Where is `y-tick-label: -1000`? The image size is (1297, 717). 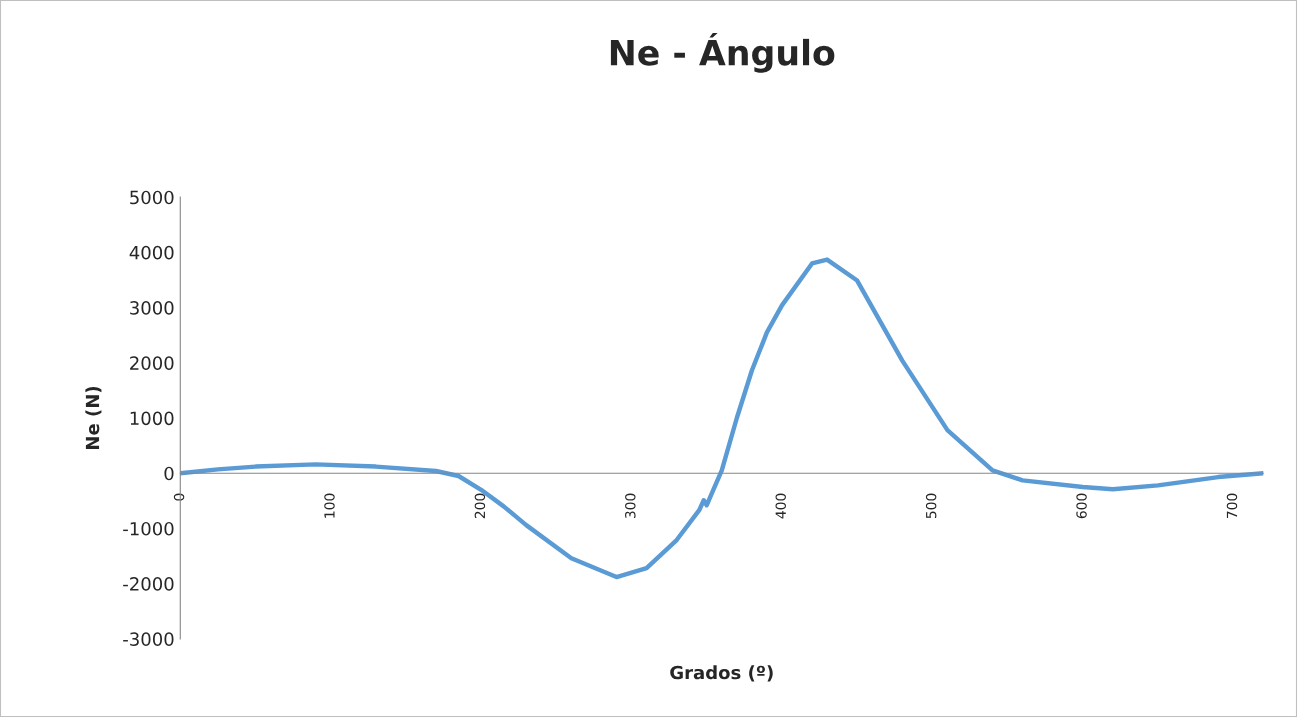 y-tick-label: -1000 is located at coordinates (148, 528).